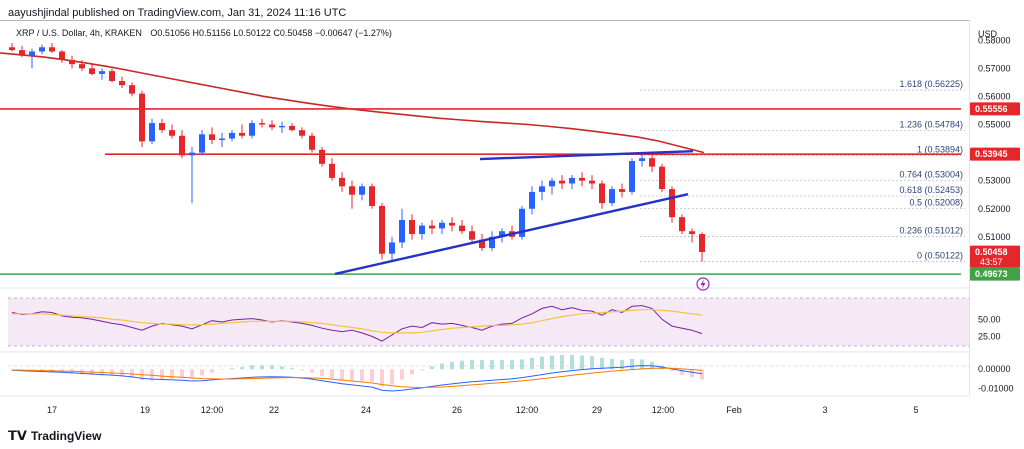 Image resolution: width=1024 pixels, height=449 pixels. Describe the element at coordinates (366, 410) in the screenshot. I see `time-tick-label: 24` at that location.